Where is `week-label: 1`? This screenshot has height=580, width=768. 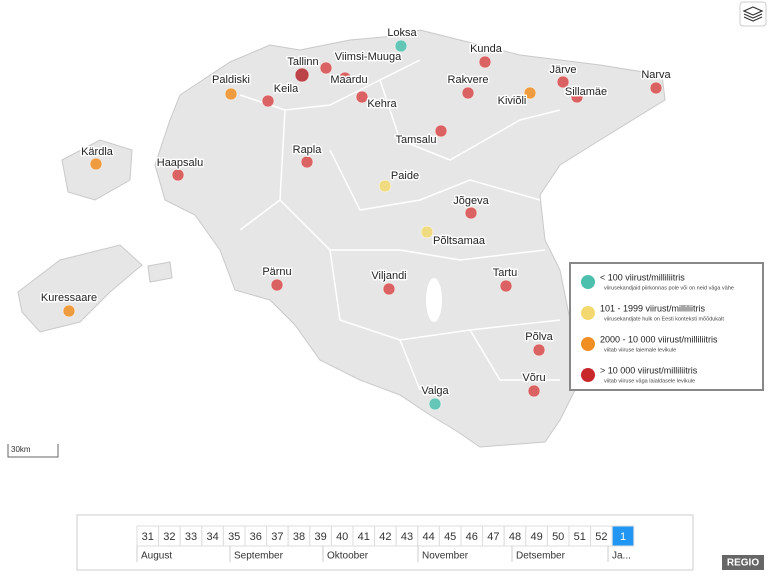
week-label: 1 is located at coordinates (623, 537).